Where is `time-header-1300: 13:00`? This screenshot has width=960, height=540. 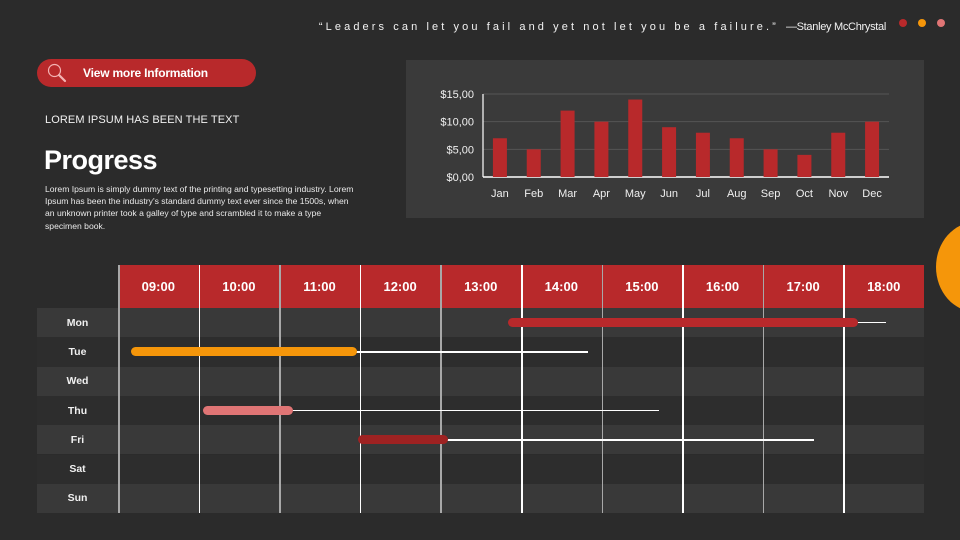
time-header-1300: 13:00 is located at coordinates (481, 286).